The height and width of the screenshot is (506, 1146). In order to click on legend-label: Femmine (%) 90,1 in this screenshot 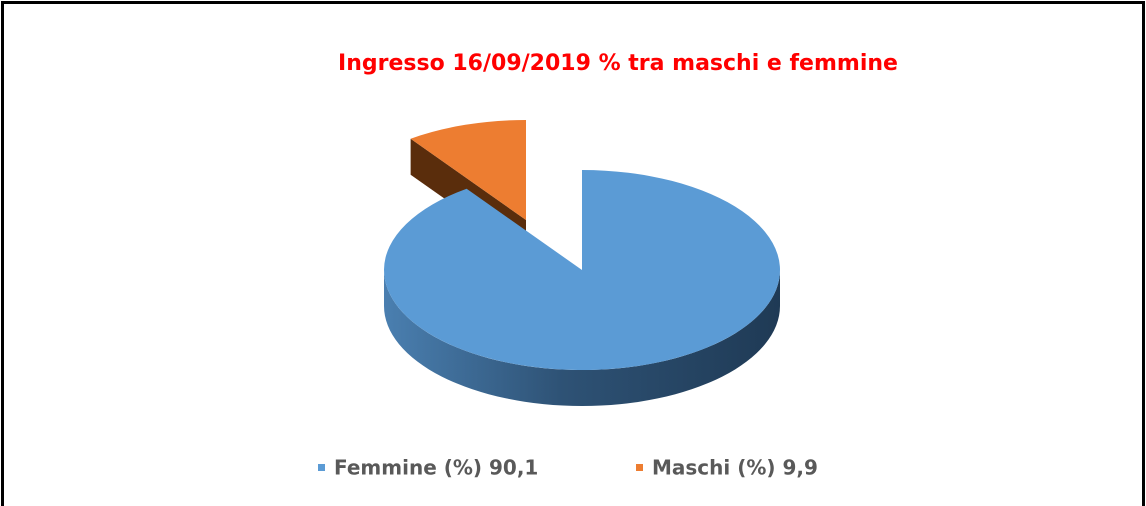, I will do `click(436, 468)`.